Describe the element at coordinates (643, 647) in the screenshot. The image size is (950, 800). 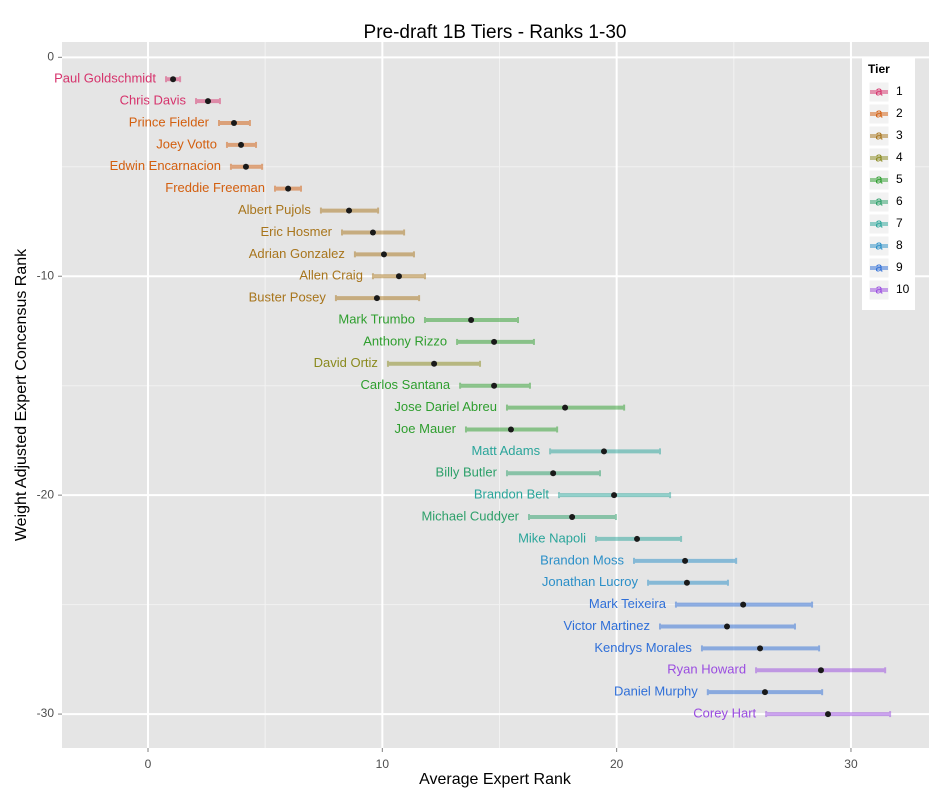
I see `point-label: Kendrys Morales` at that location.